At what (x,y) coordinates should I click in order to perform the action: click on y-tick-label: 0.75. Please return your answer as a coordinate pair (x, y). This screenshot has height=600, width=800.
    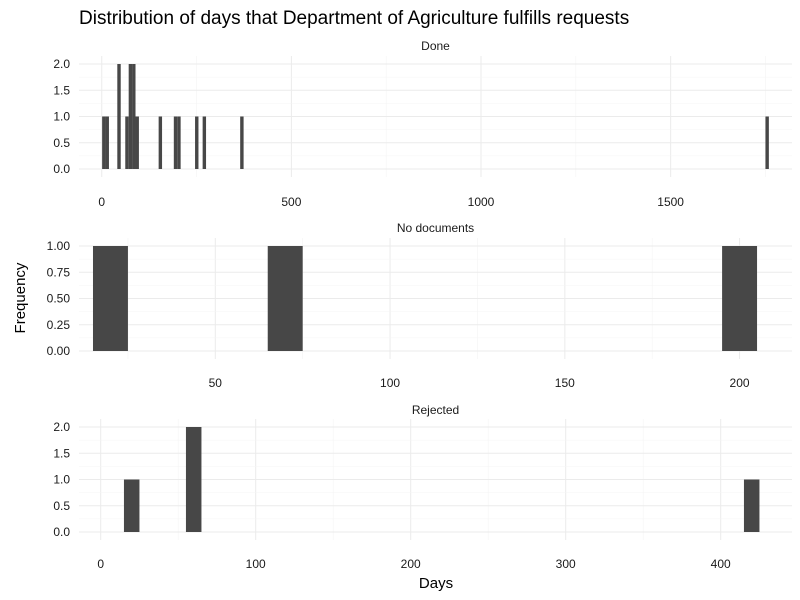
    Looking at the image, I should click on (59, 272).